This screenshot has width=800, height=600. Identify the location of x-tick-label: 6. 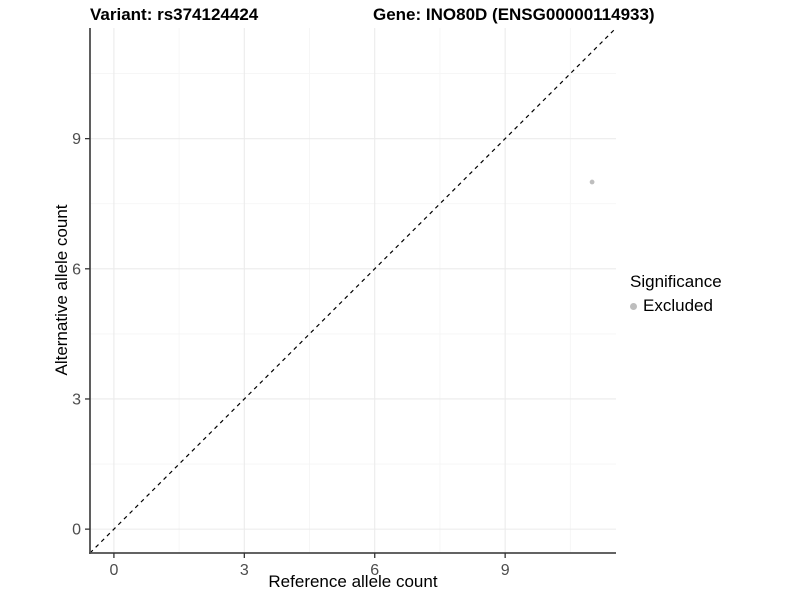
(374, 570).